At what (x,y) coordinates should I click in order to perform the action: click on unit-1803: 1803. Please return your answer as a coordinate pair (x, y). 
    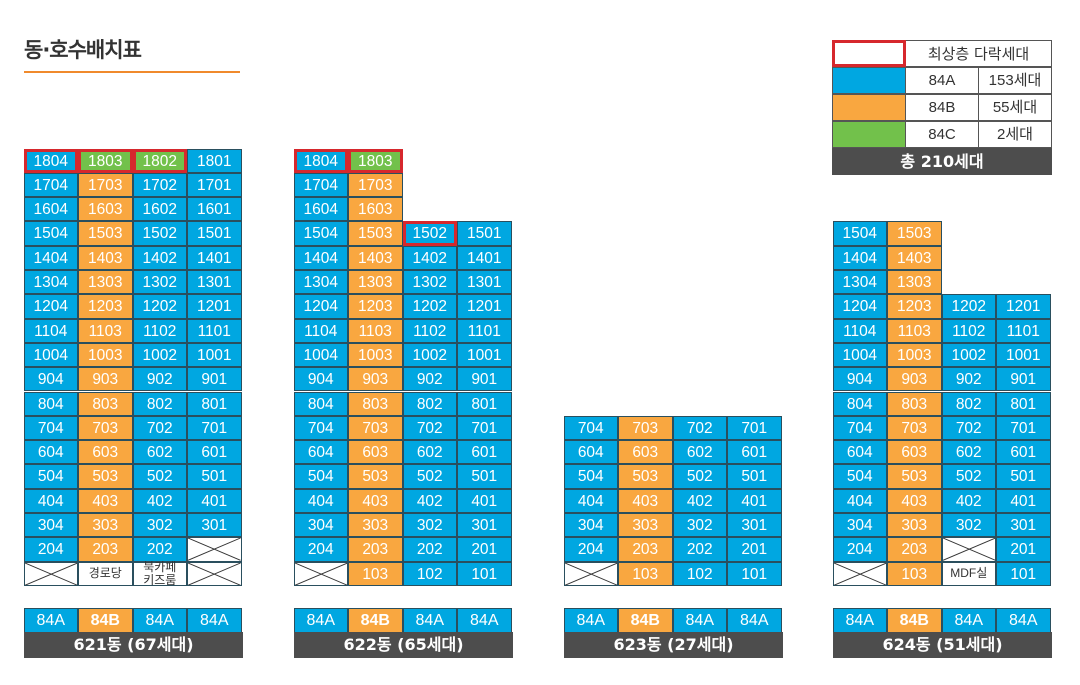
    Looking at the image, I should click on (105, 160).